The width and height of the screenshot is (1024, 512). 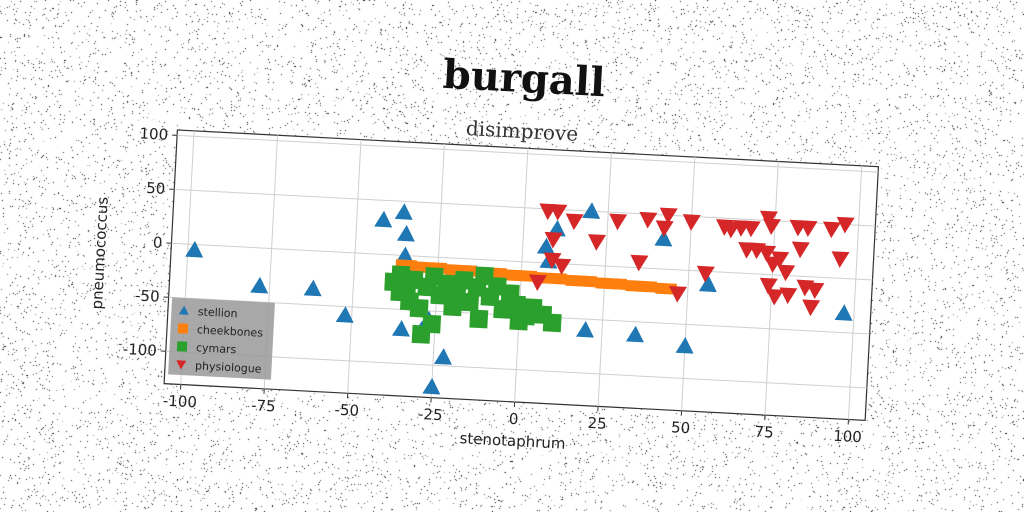 What do you see at coordinates (216, 348) in the screenshot?
I see `legend-label-cymars: cymars` at bounding box center [216, 348].